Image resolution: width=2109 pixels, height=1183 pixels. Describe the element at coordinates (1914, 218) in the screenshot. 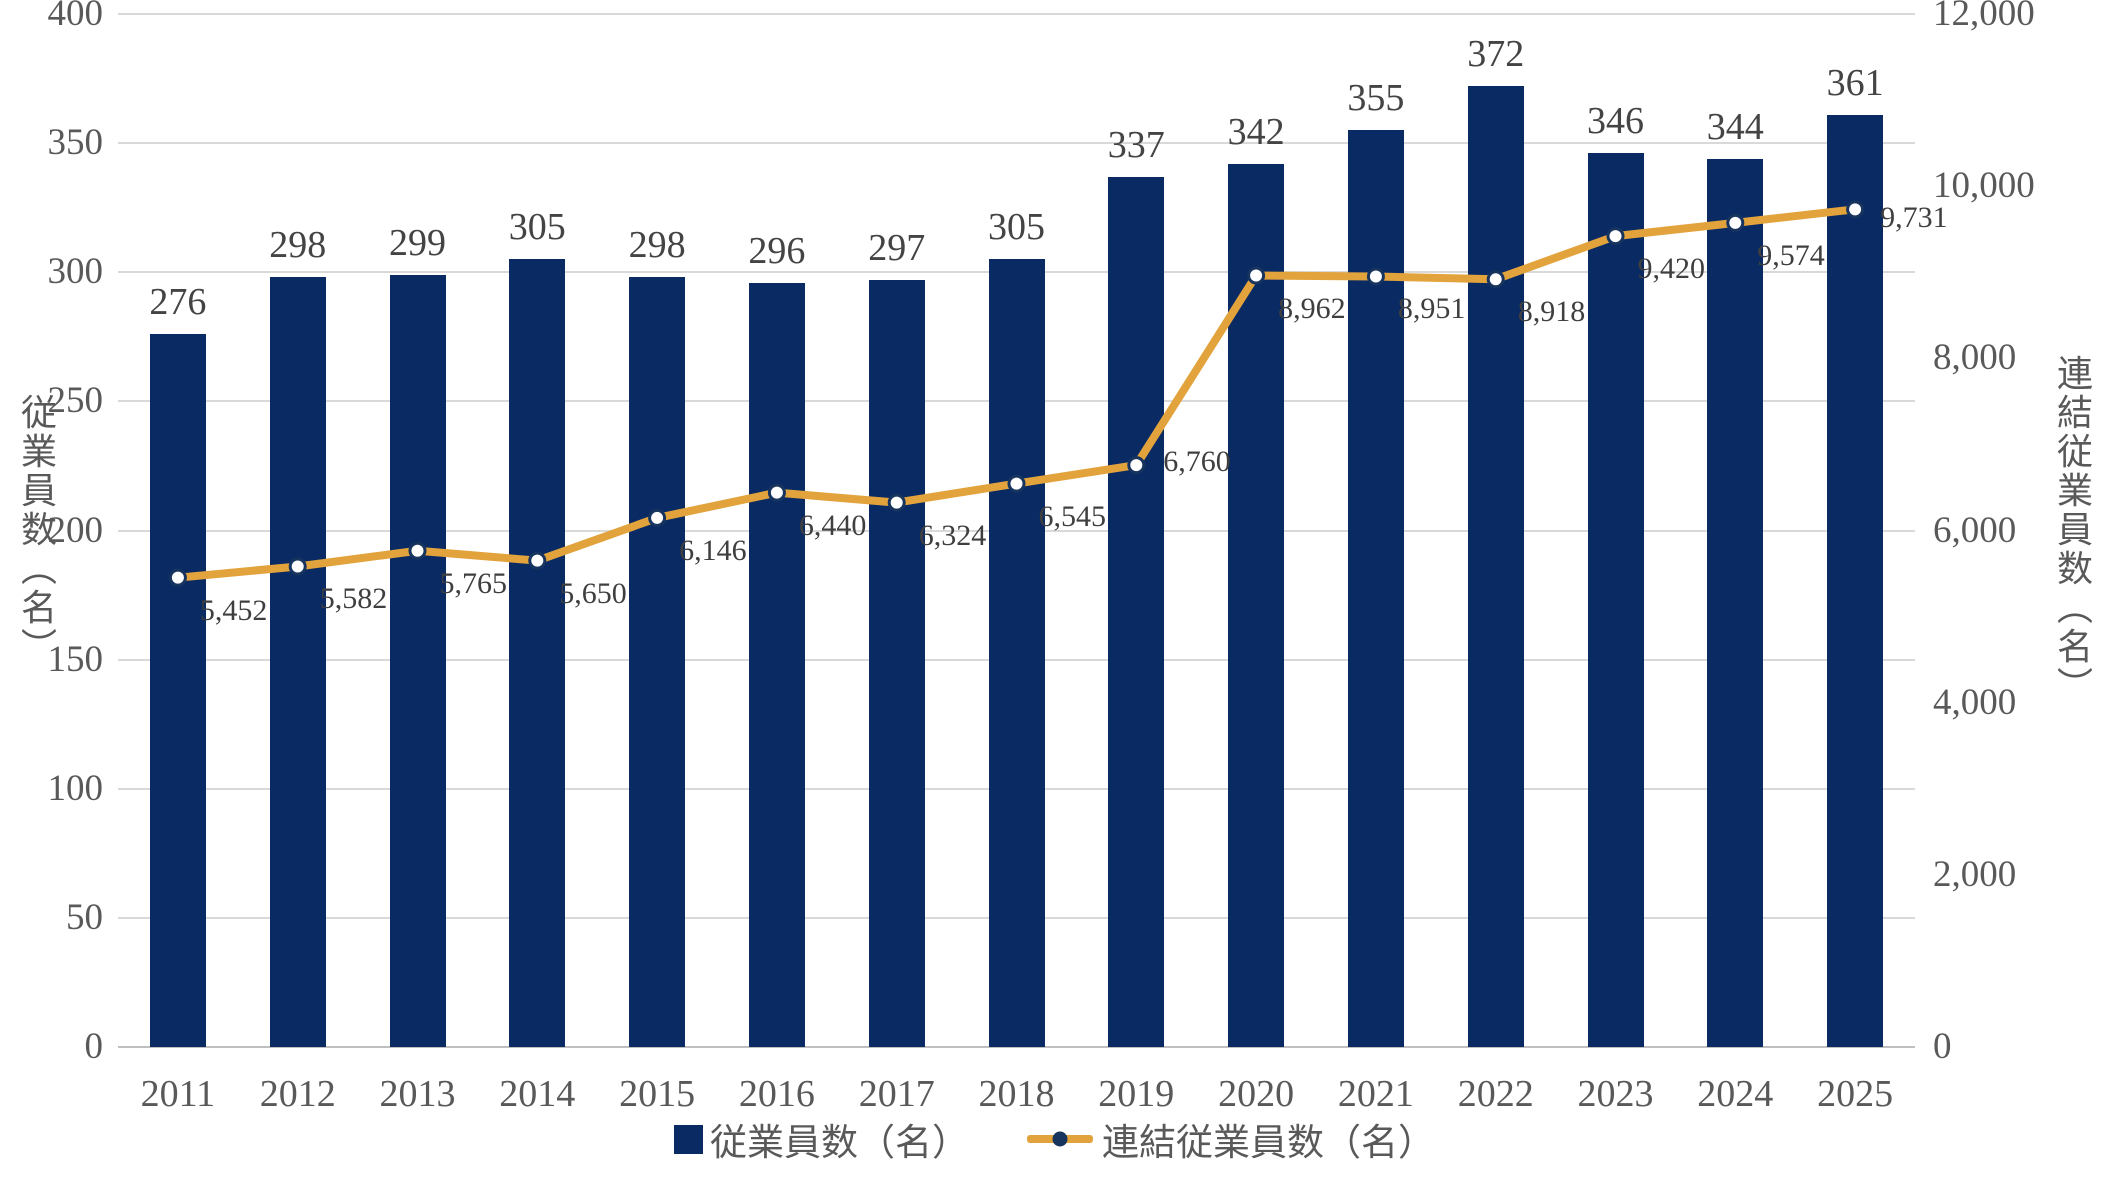

I see `line-value-label: 9,731` at that location.